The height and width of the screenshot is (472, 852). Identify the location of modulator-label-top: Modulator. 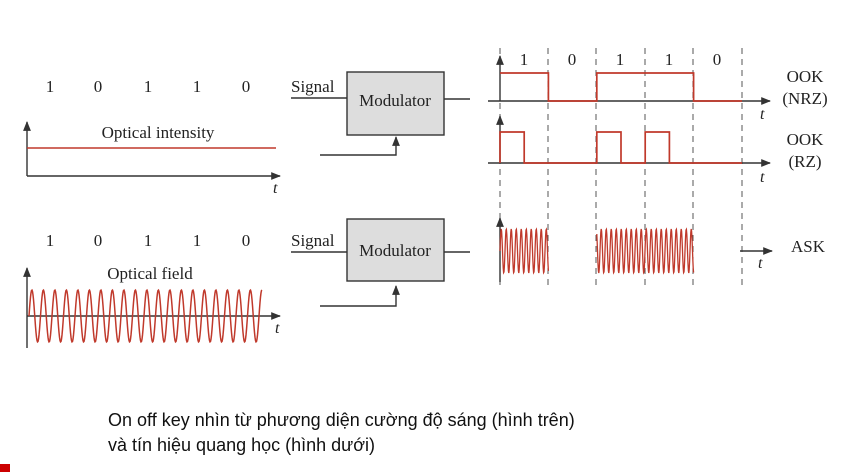
(395, 100).